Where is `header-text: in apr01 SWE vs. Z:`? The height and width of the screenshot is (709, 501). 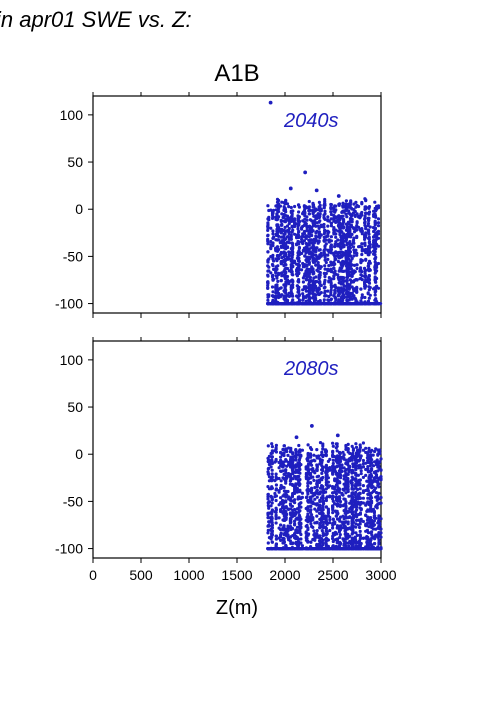 header-text: in apr01 SWE vs. Z: is located at coordinates (96, 19).